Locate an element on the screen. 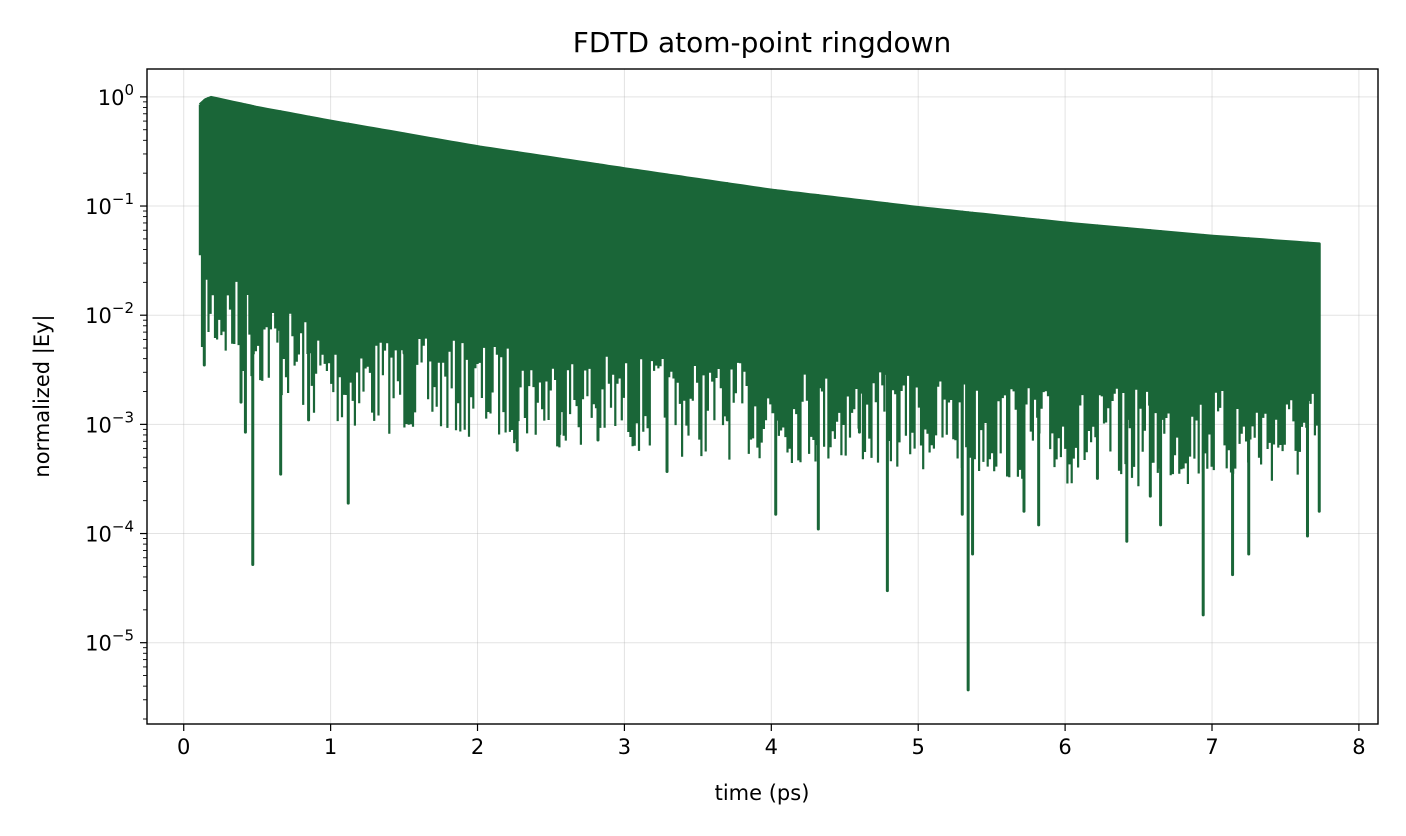 This screenshot has width=1406, height=836. x-tick-label: 3 is located at coordinates (624, 747).